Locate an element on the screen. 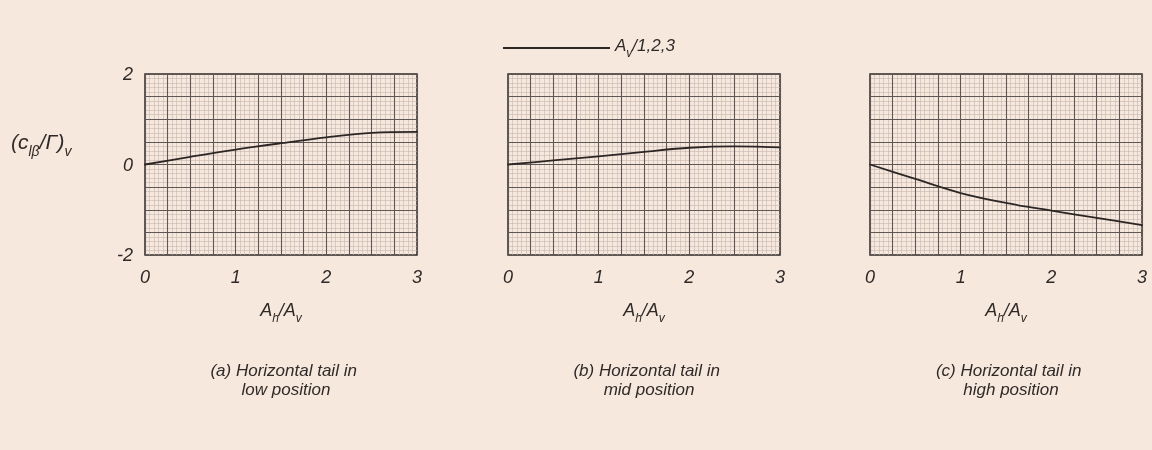  y-tick-label: 0 is located at coordinates (127, 164).